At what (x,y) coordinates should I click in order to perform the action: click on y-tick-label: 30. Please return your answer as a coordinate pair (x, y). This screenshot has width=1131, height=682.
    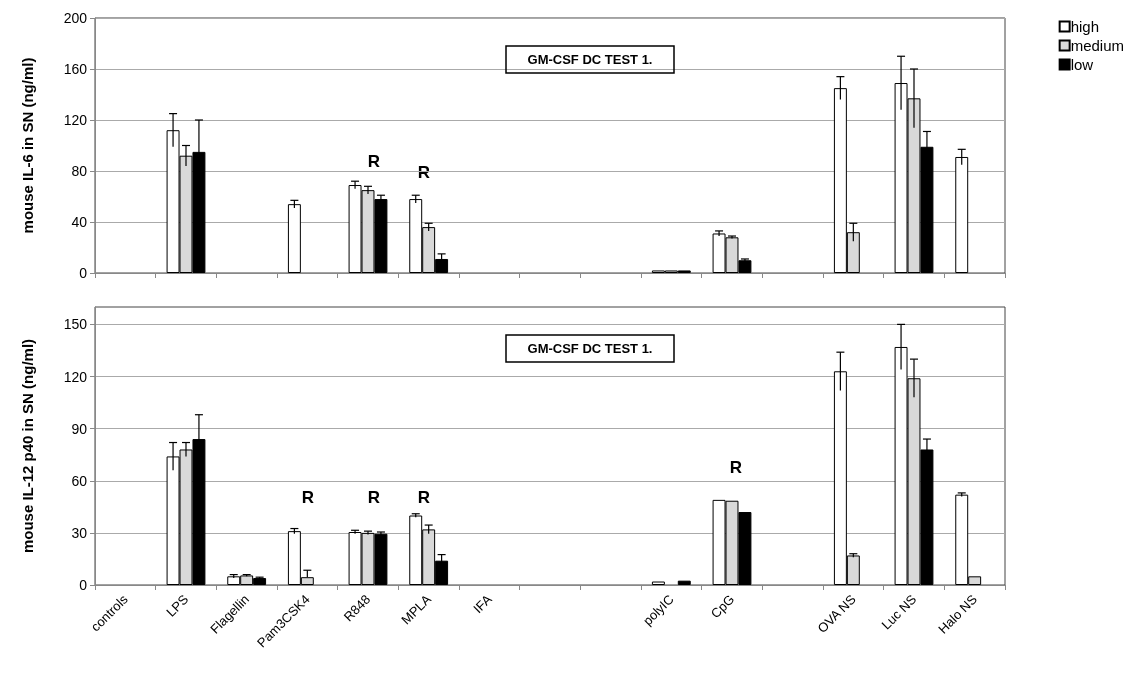
    Looking at the image, I should click on (79, 532).